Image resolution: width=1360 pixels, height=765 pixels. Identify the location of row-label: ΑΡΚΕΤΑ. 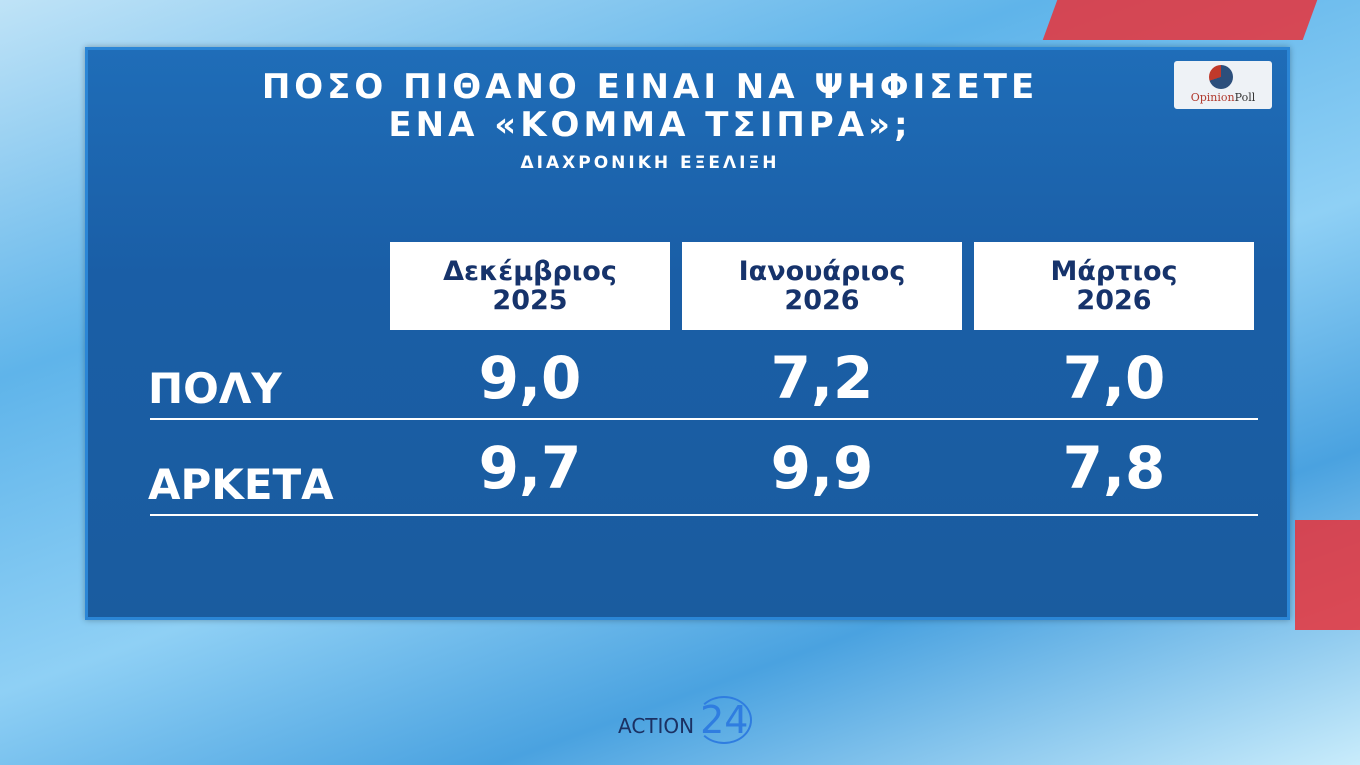
(241, 484).